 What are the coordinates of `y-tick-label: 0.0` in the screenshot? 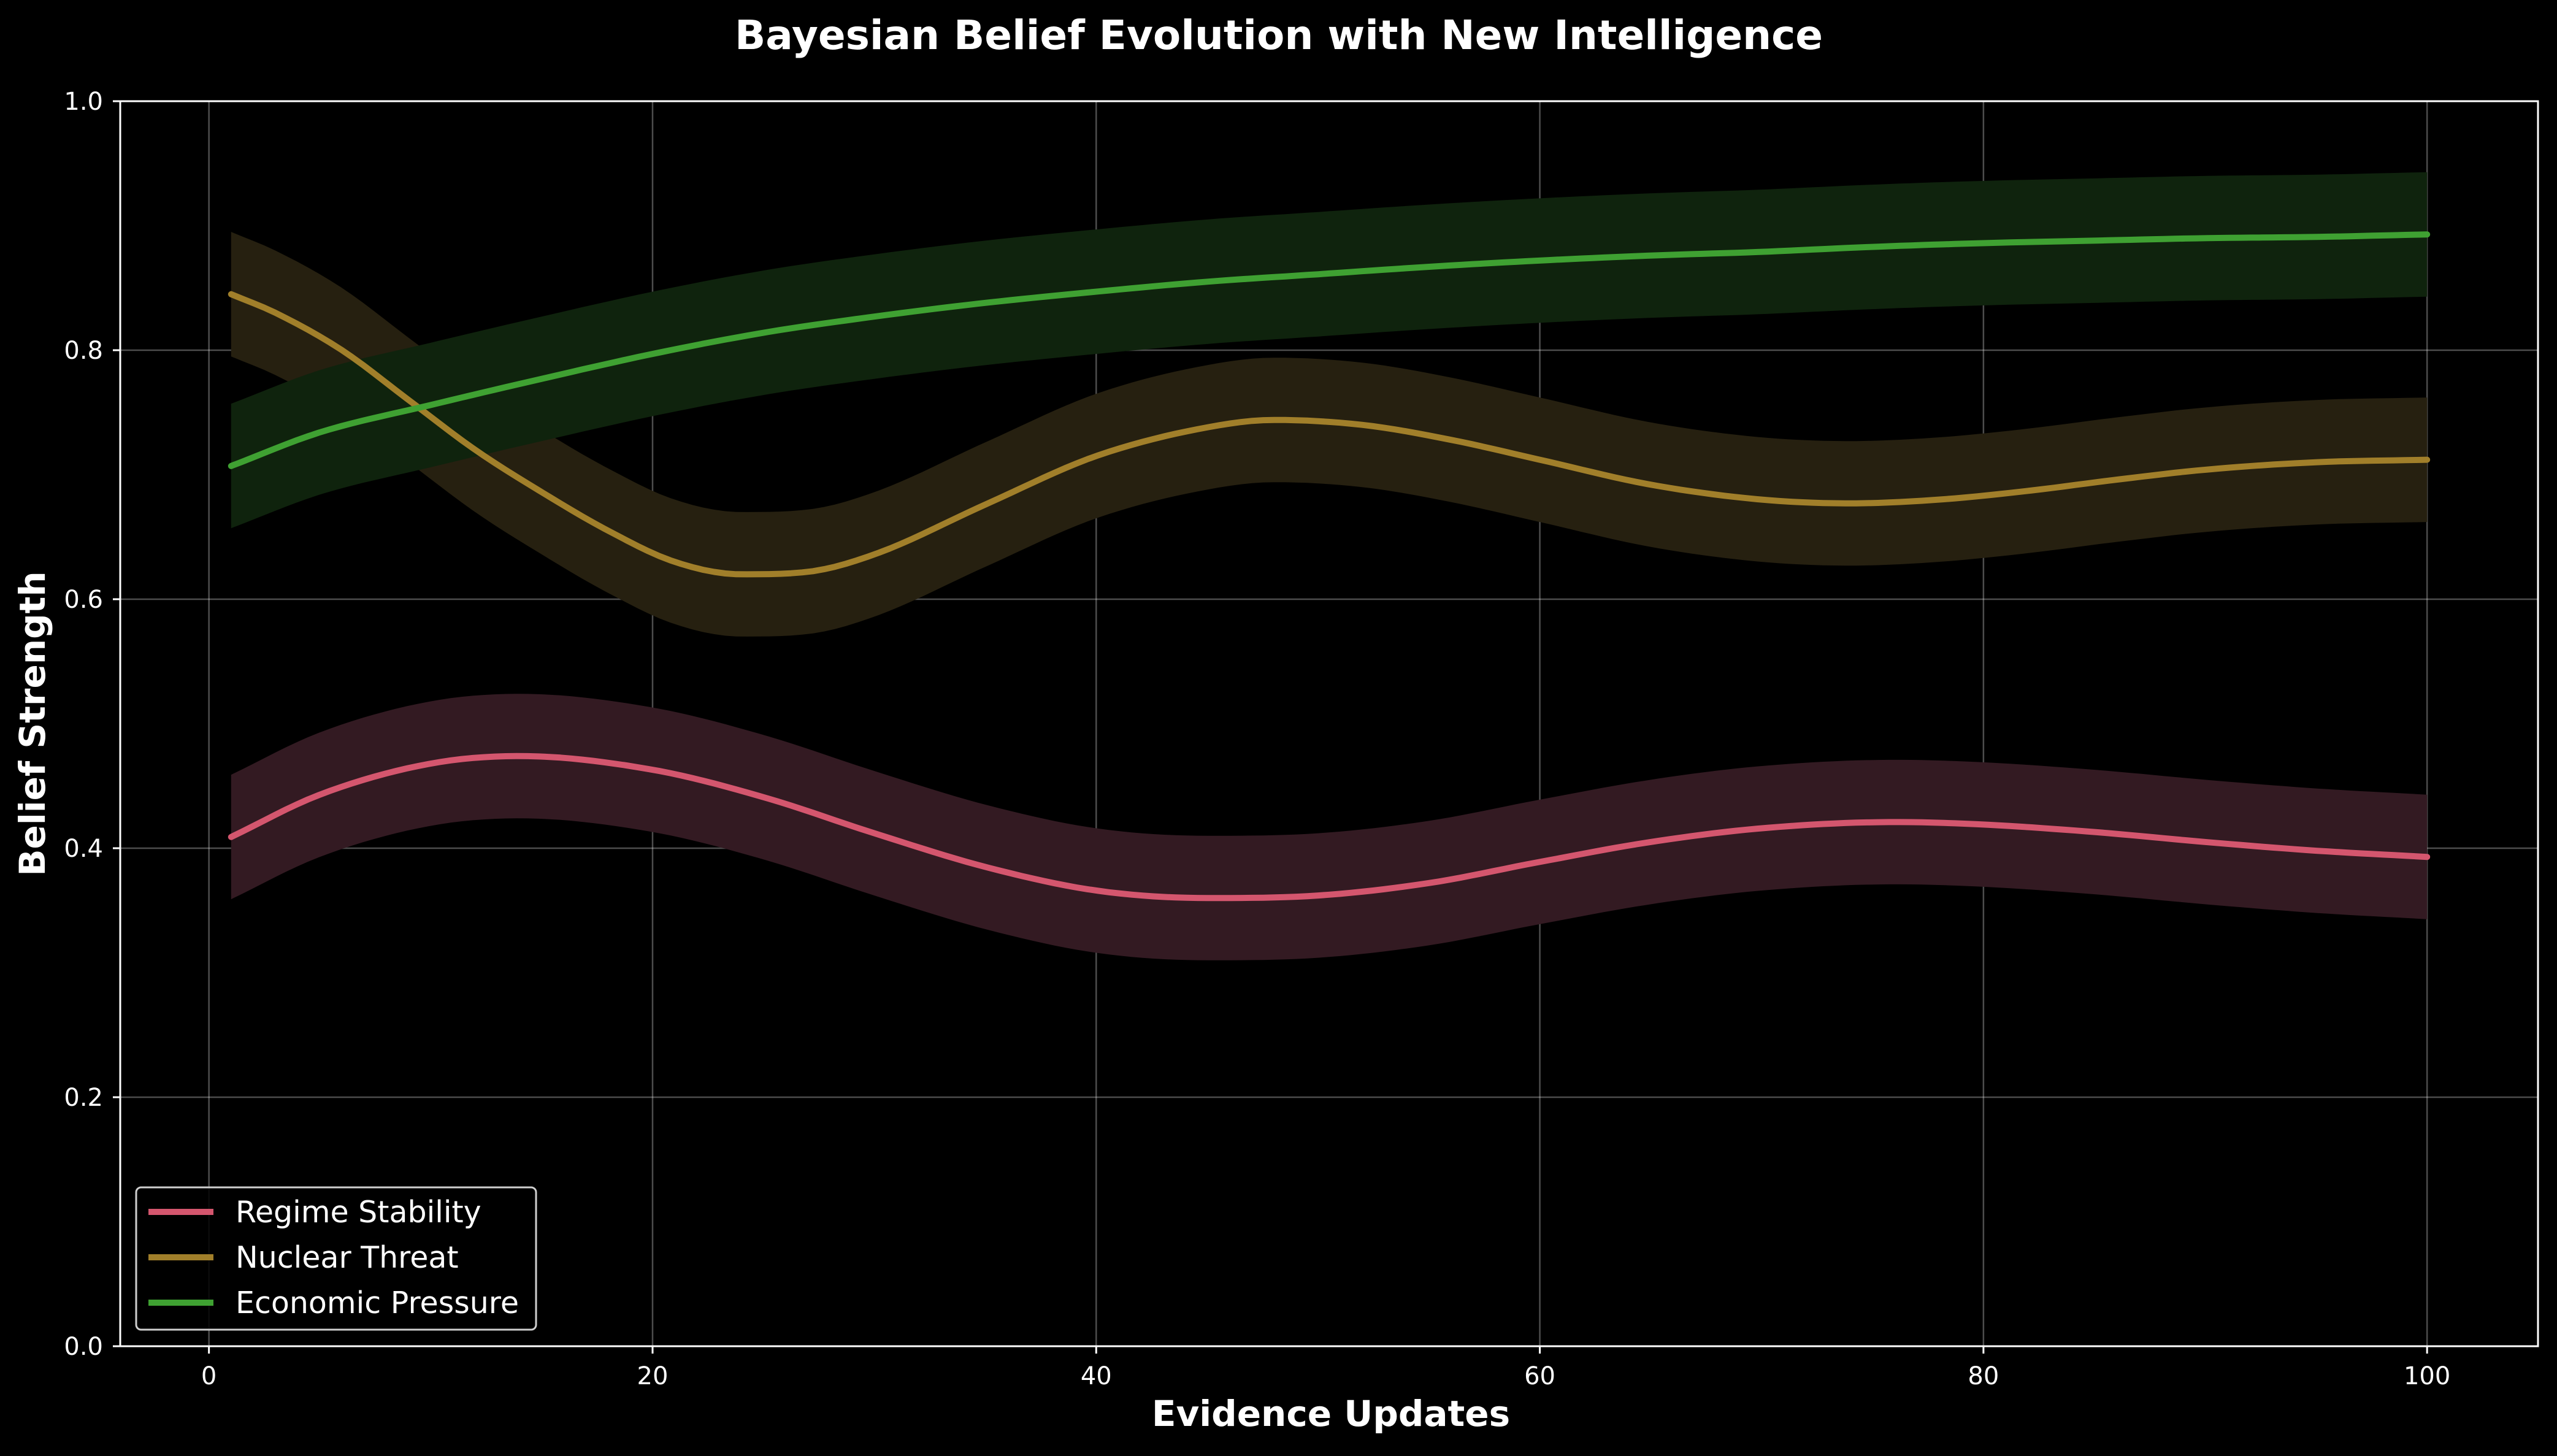 It's located at (83, 1347).